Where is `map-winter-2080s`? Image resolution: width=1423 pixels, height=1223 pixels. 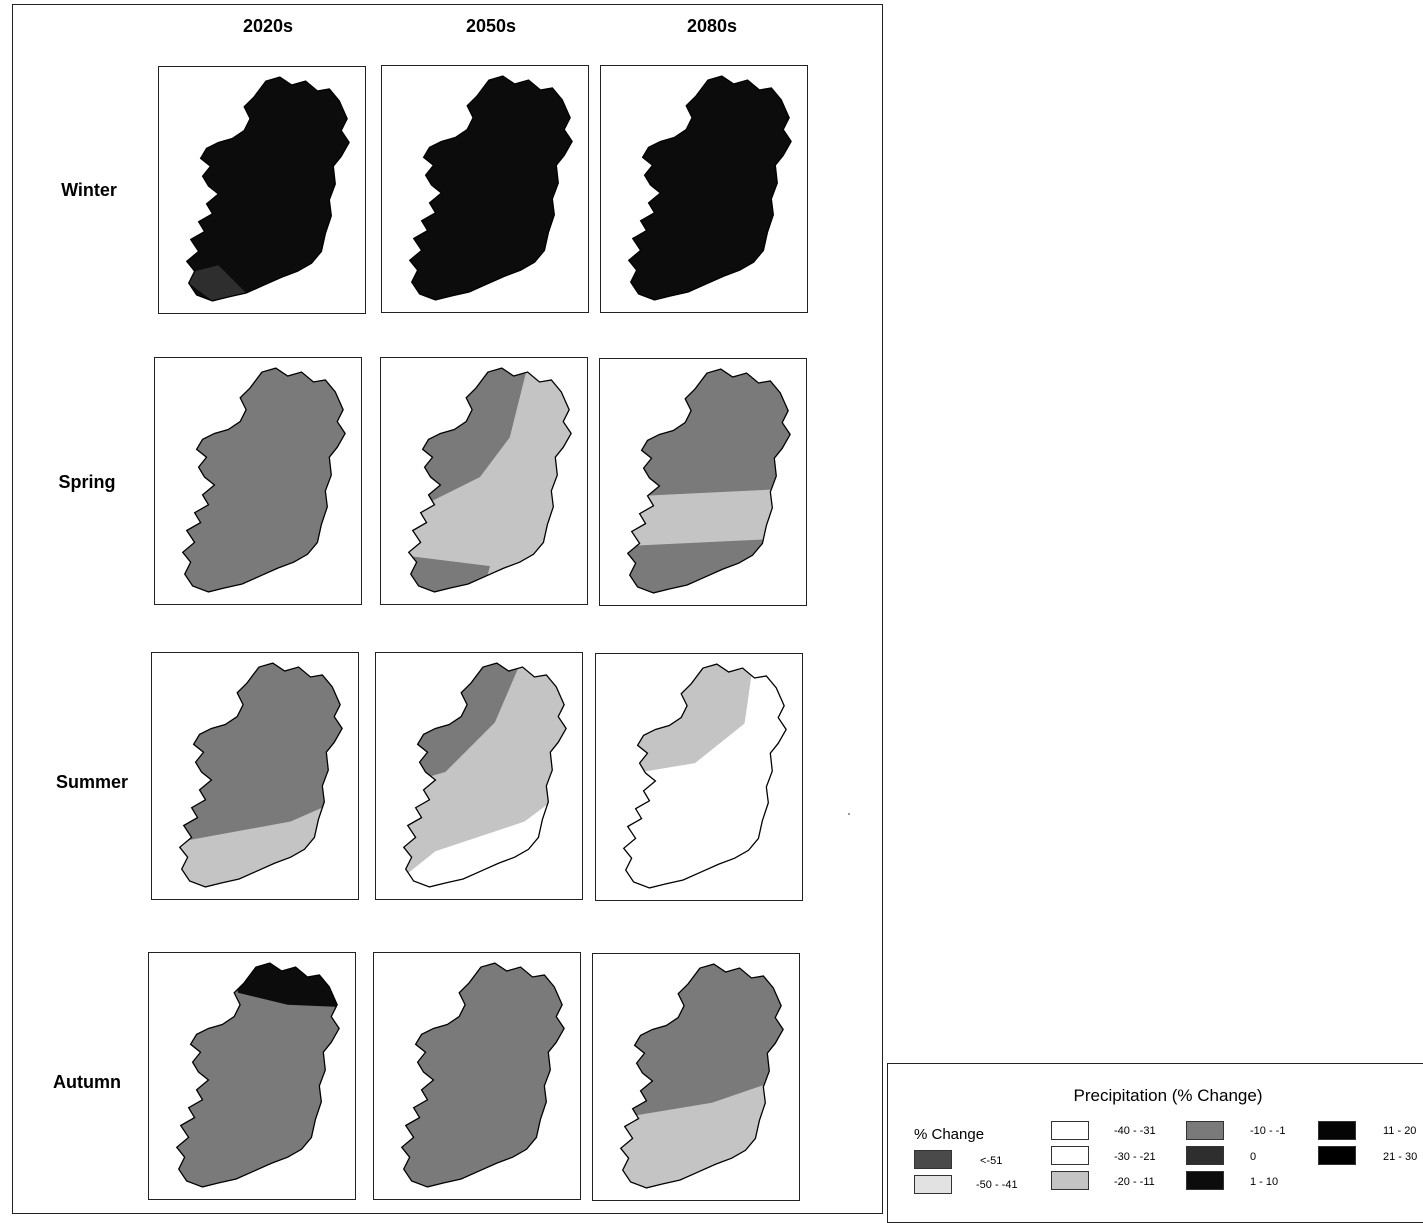
map-winter-2080s is located at coordinates (704, 189).